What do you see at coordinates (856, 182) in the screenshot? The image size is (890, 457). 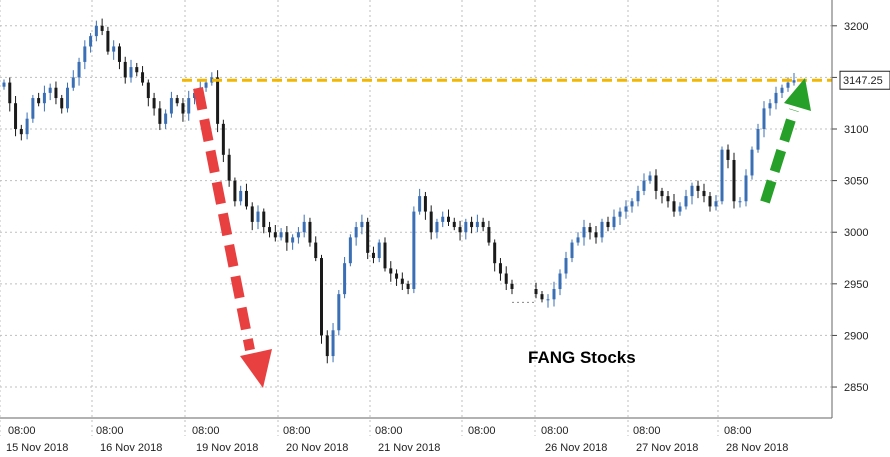 I see `y-tick-label: 3050` at bounding box center [856, 182].